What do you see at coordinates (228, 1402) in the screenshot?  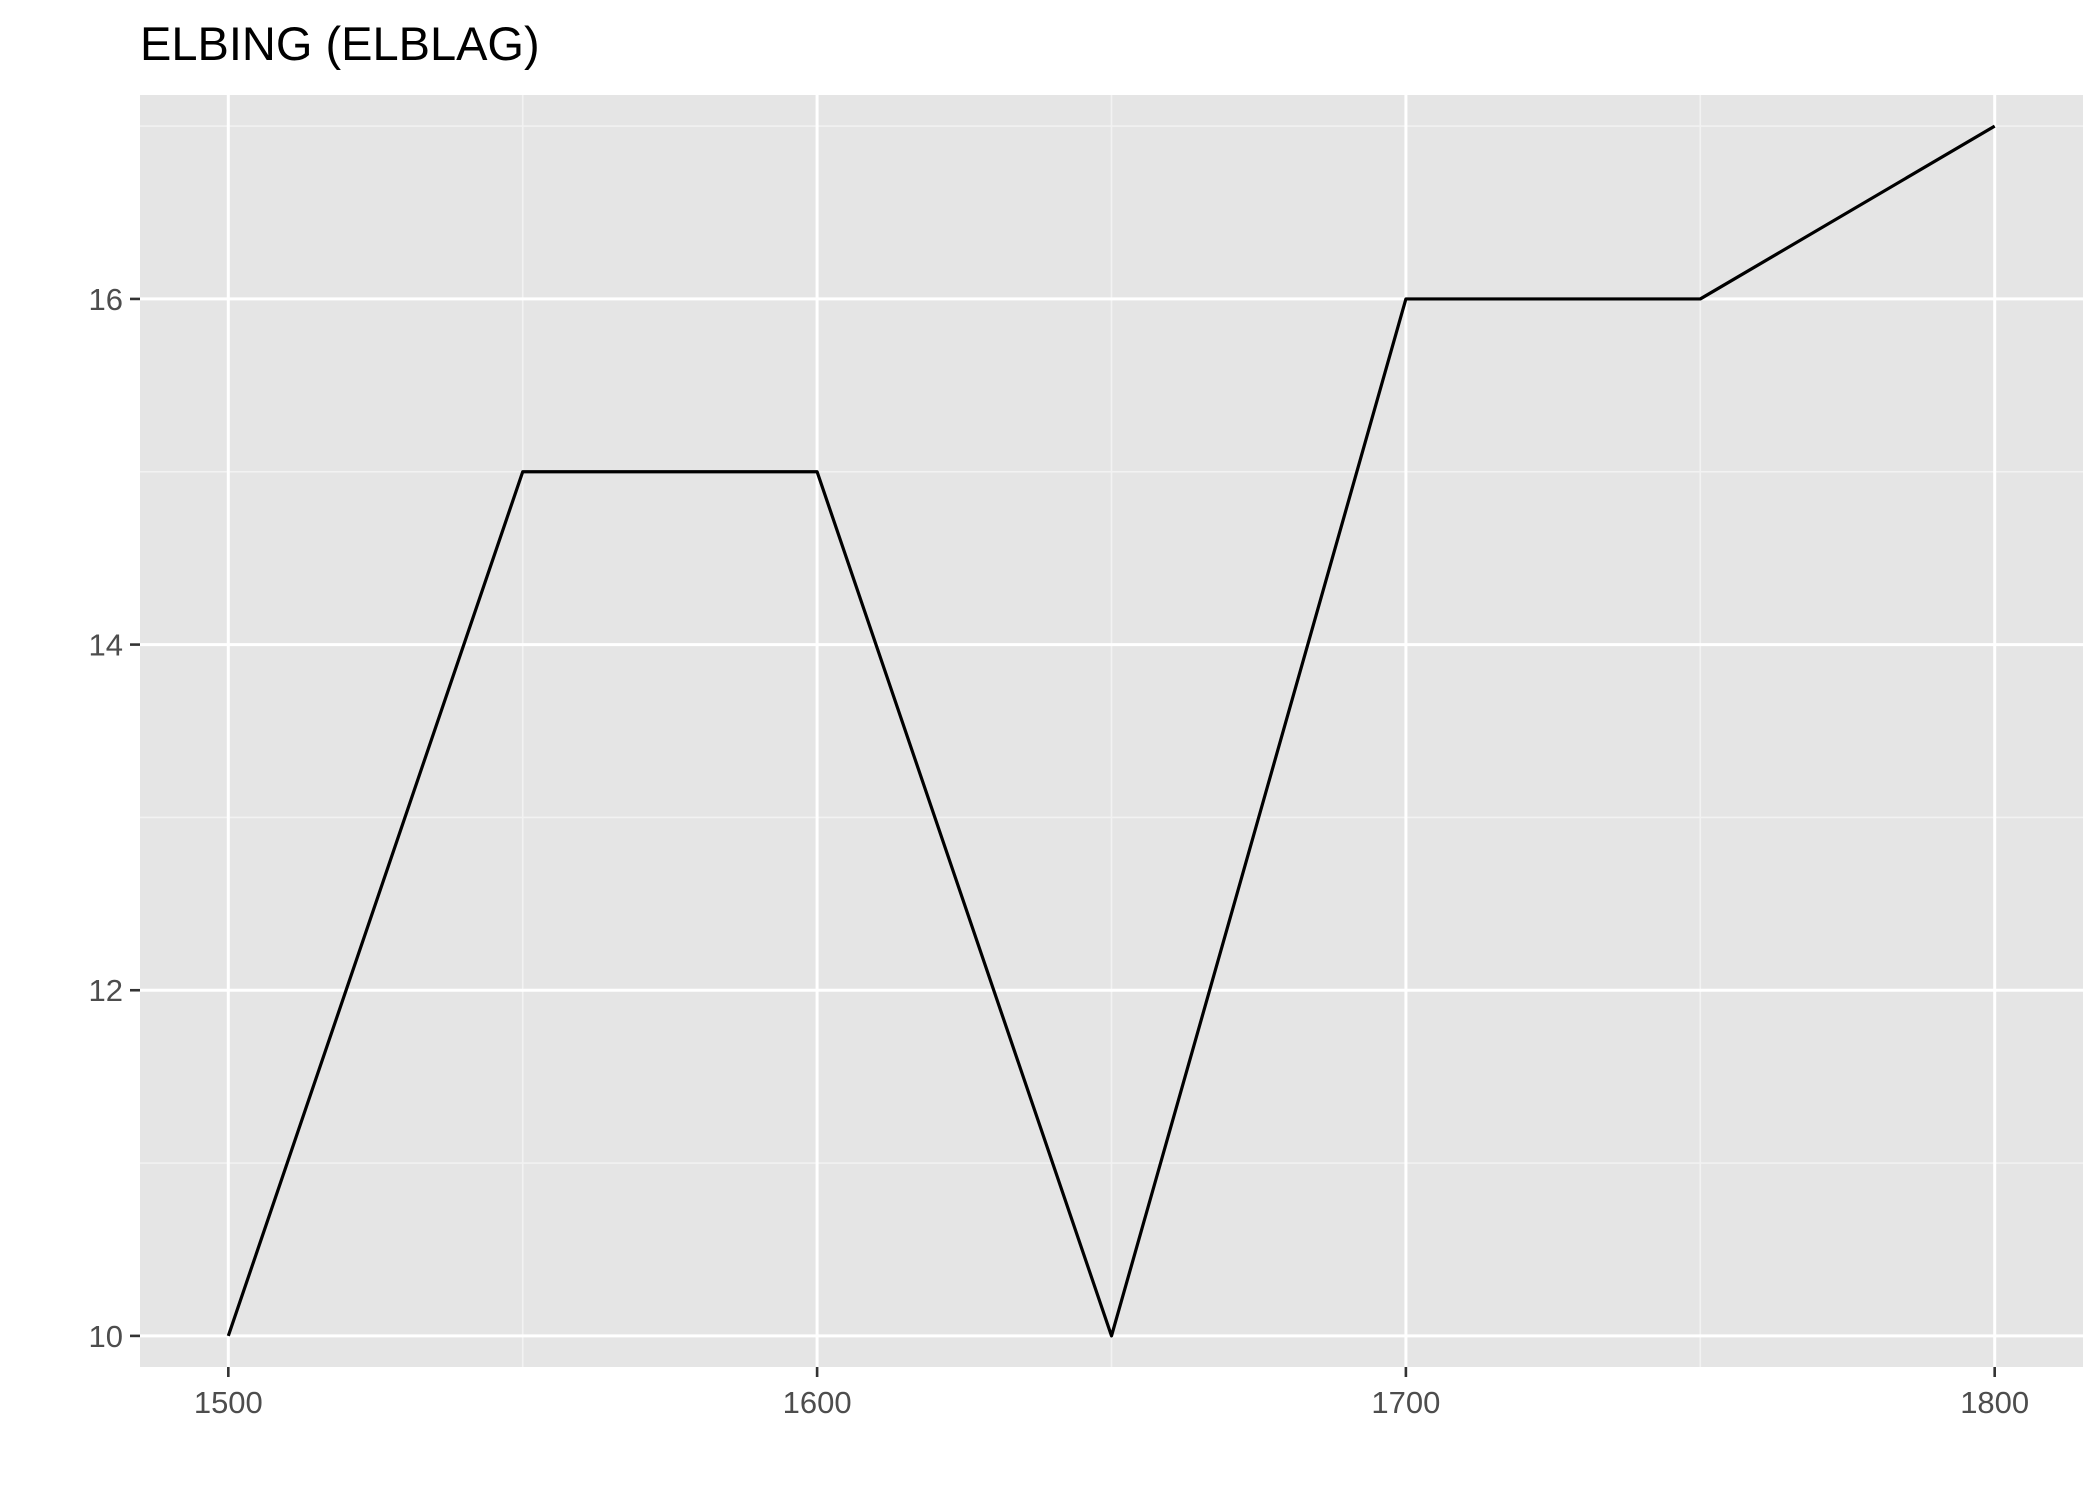 I see `x-tick-label: 1500` at bounding box center [228, 1402].